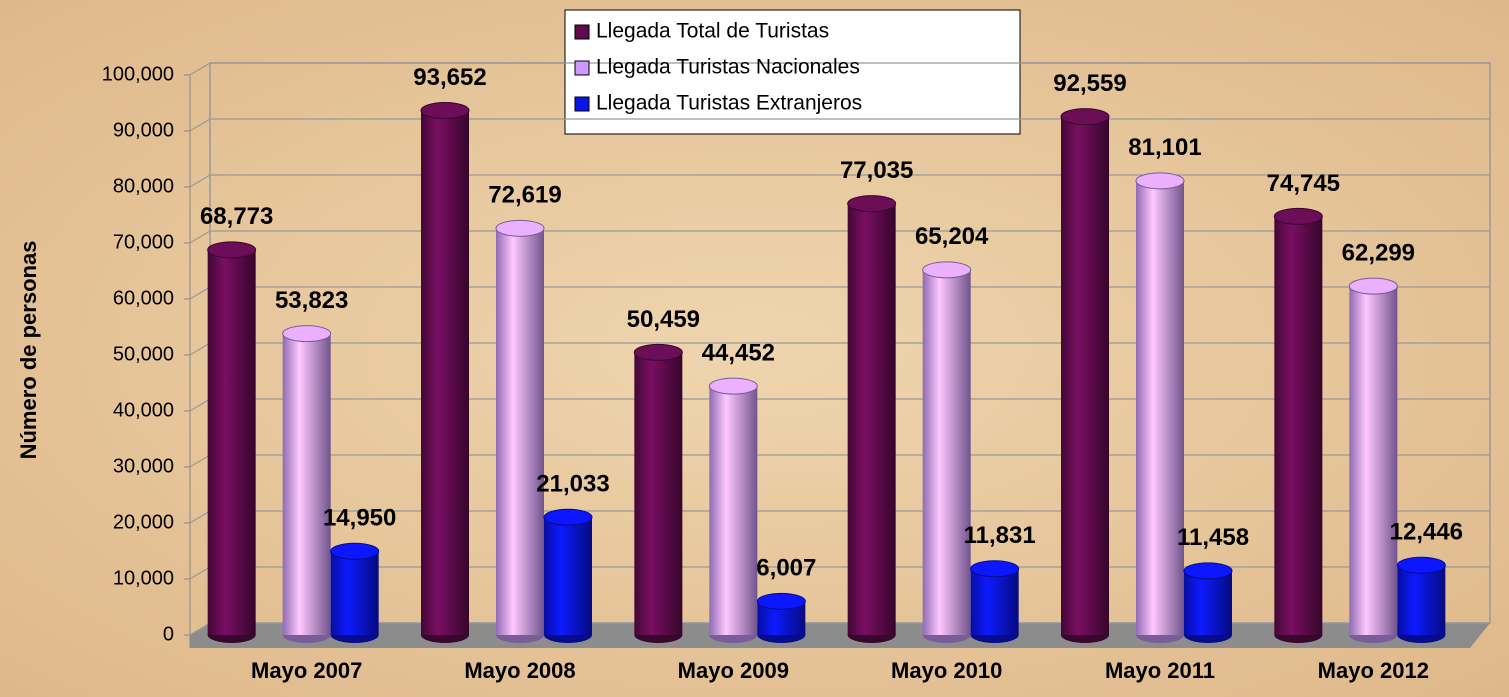 Image resolution: width=1509 pixels, height=697 pixels. What do you see at coordinates (524, 195) in the screenshot?
I see `data-label: 72,619` at bounding box center [524, 195].